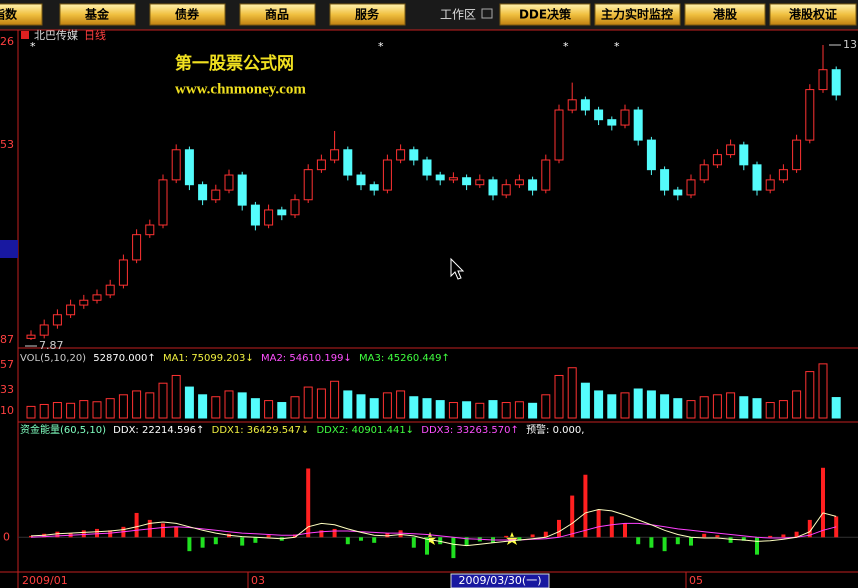  What do you see at coordinates (555, 429) in the screenshot?
I see `header-item: 预警: 0.000,` at bounding box center [555, 429].